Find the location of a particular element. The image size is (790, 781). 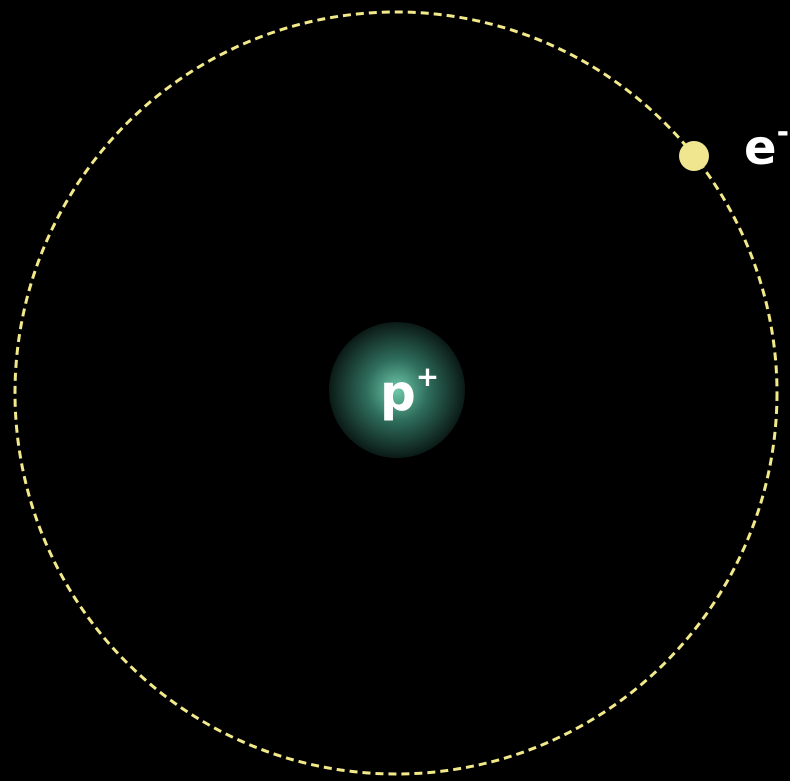

electron-charge: - is located at coordinates (783, 132).